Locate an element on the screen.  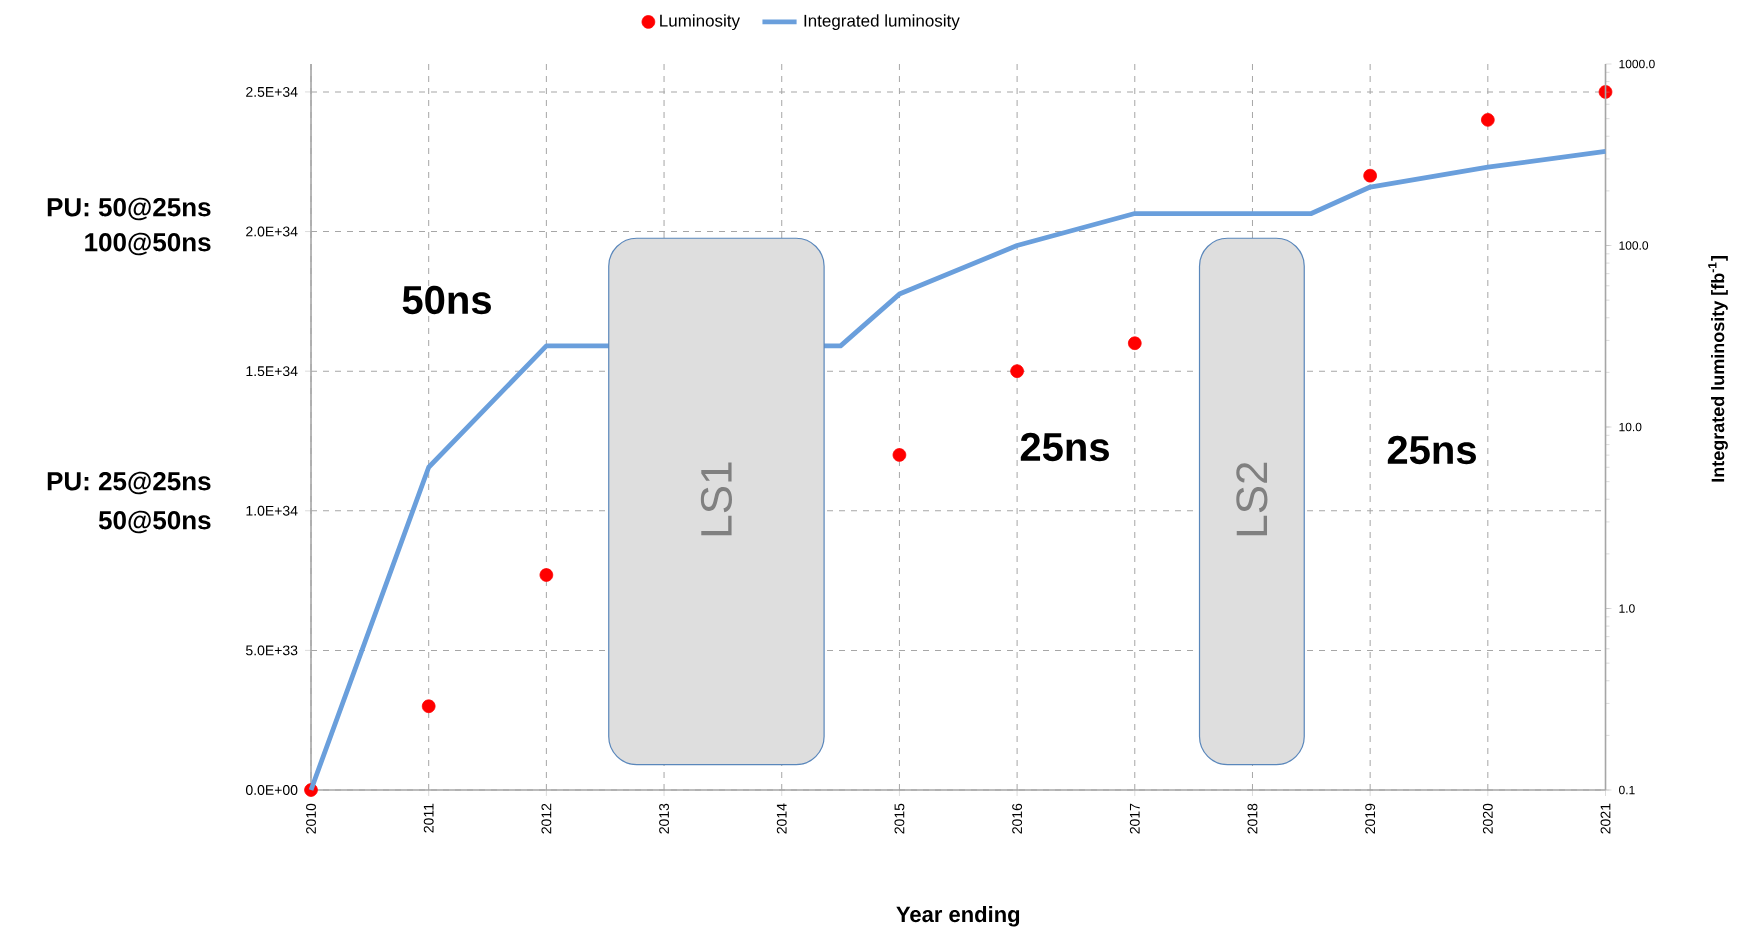
x-axis-title: Year ending is located at coordinates (958, 916).